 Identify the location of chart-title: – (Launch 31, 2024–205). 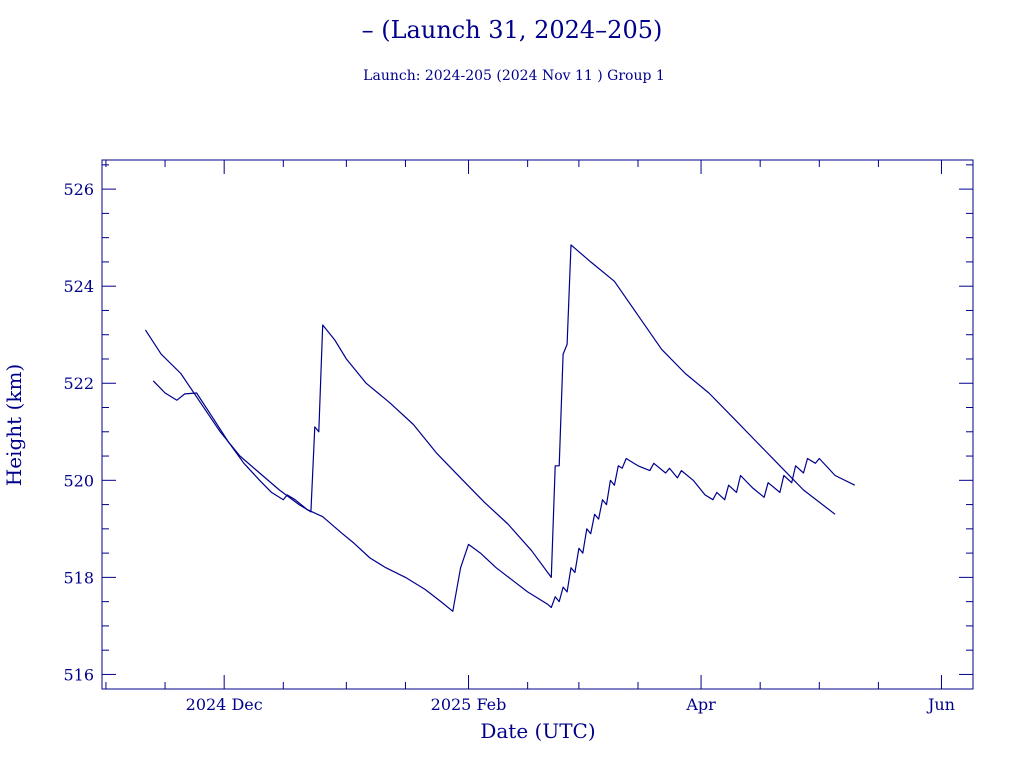
(512, 30).